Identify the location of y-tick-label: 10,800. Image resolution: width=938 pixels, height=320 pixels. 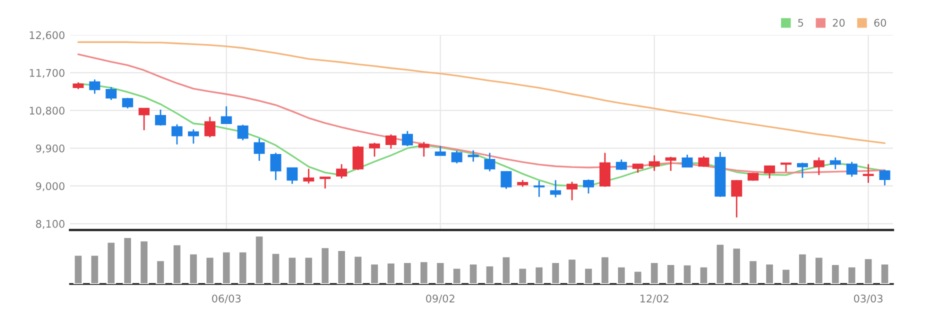
(47, 111).